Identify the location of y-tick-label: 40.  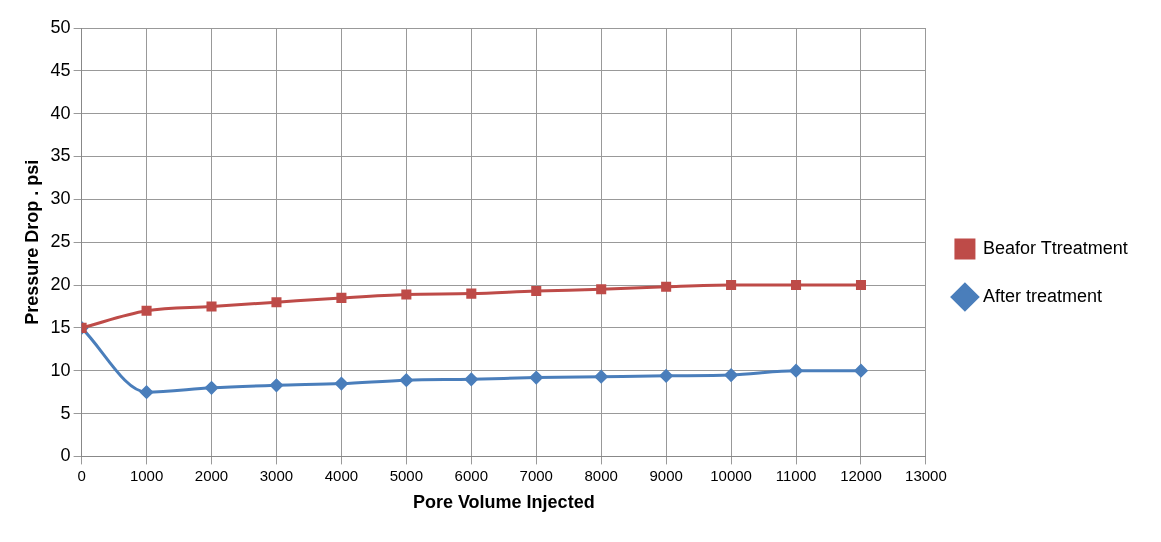
(60, 112).